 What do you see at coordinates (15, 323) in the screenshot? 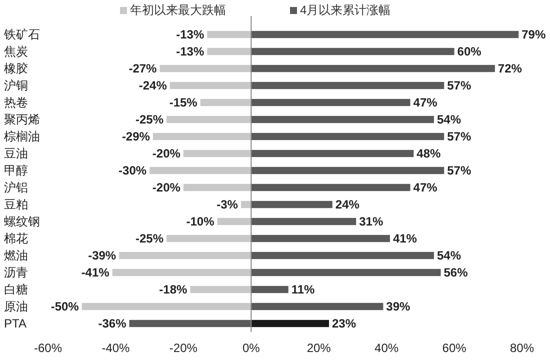
I see `y-tick-label: PTA` at bounding box center [15, 323].